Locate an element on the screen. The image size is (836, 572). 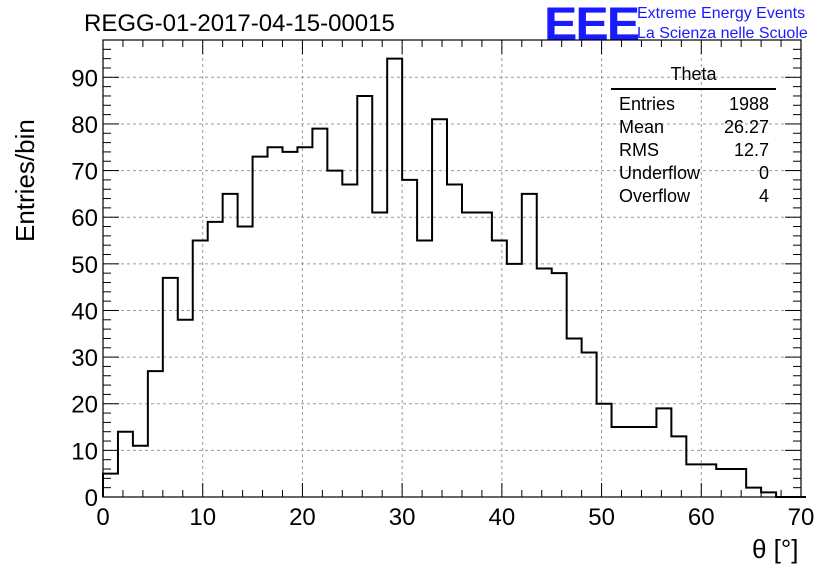
y-tick-label: 20 is located at coordinates (84, 405).